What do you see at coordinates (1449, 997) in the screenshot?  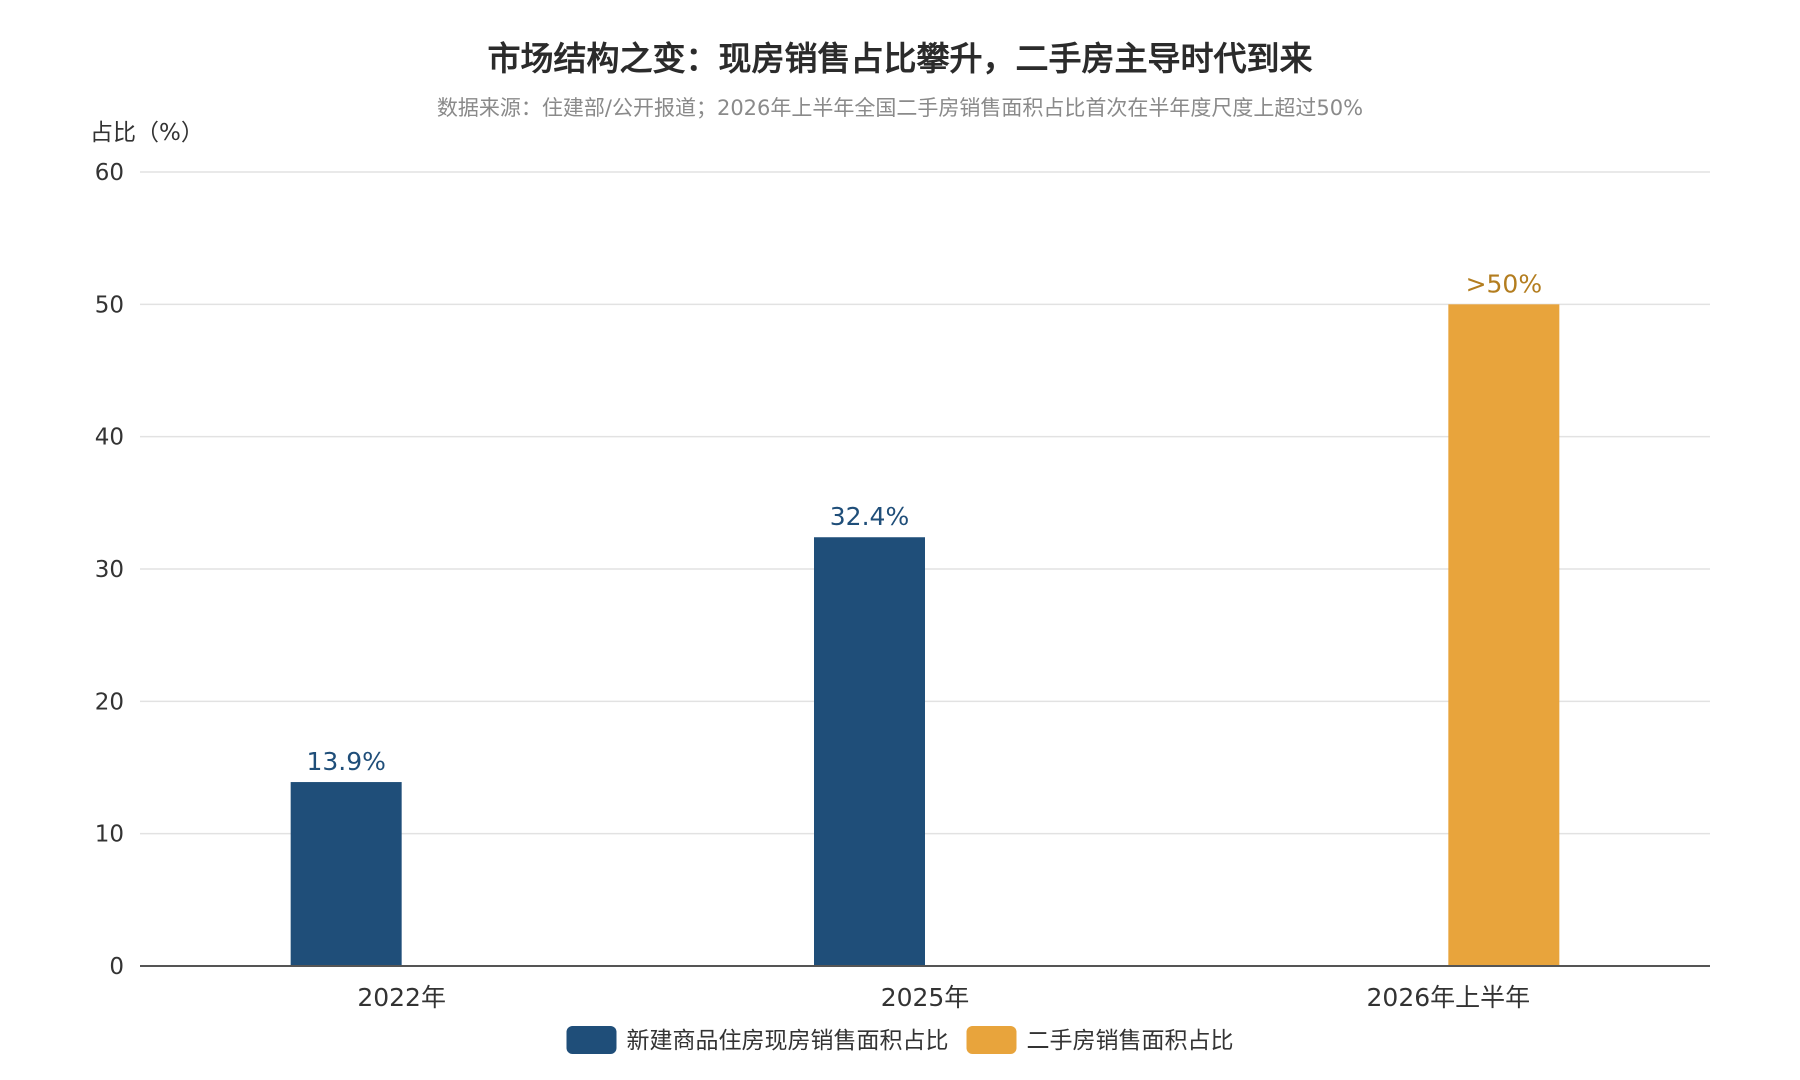 I see `x-tick-label: 2026年上半年` at bounding box center [1449, 997].